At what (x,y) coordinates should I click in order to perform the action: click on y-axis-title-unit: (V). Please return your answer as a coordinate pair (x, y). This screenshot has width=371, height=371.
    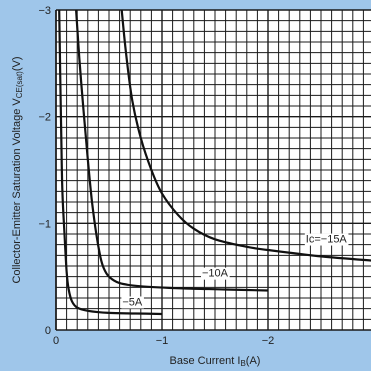
    Looking at the image, I should click on (17, 63).